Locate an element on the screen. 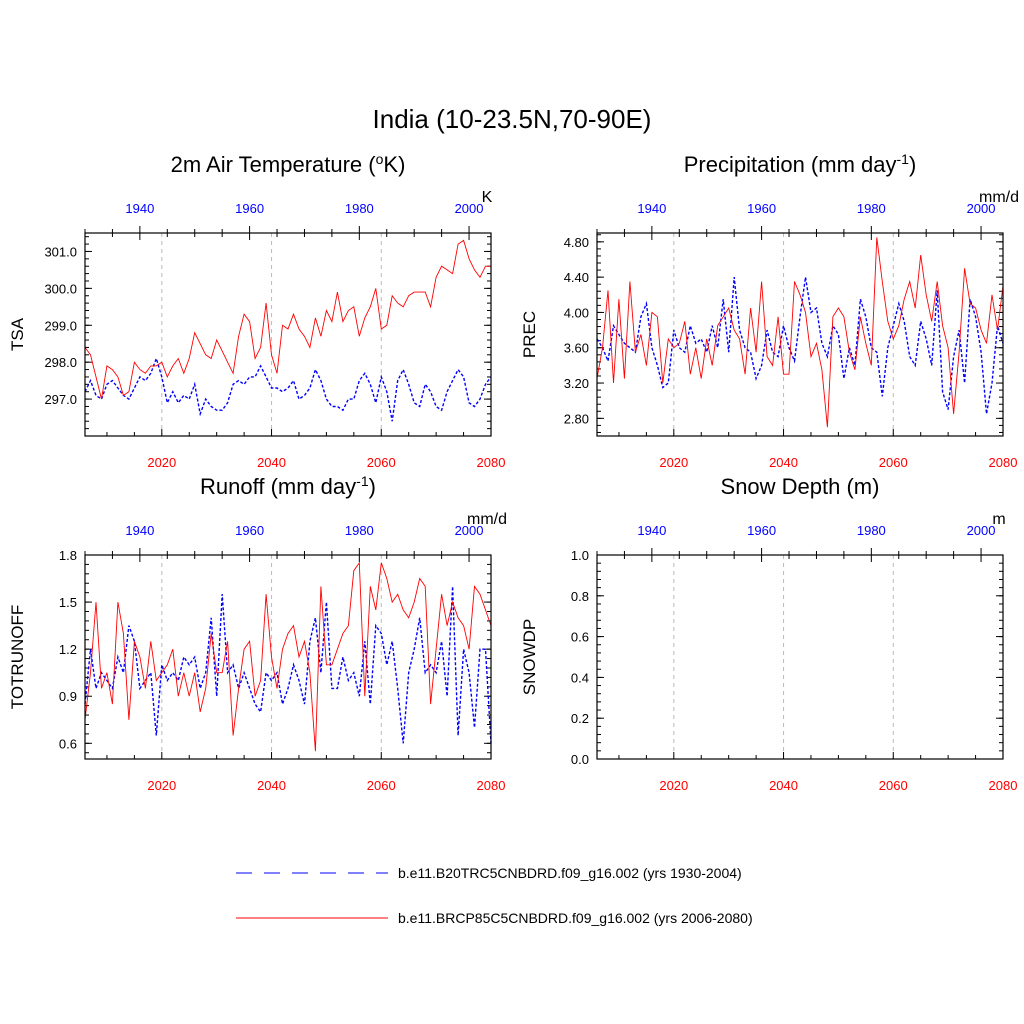 This screenshot has width=1024, height=1024. figure-title: India (10-23.5N,70-90E) is located at coordinates (512, 119).